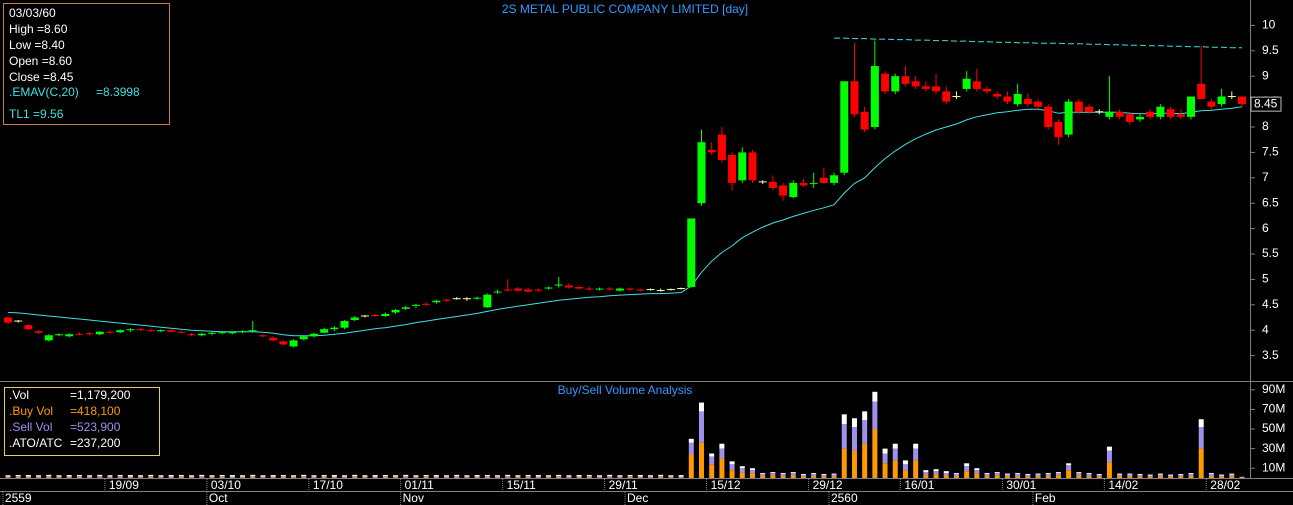 The width and height of the screenshot is (1293, 505). Describe the element at coordinates (637, 498) in the screenshot. I see `period-label: Dec` at that location.